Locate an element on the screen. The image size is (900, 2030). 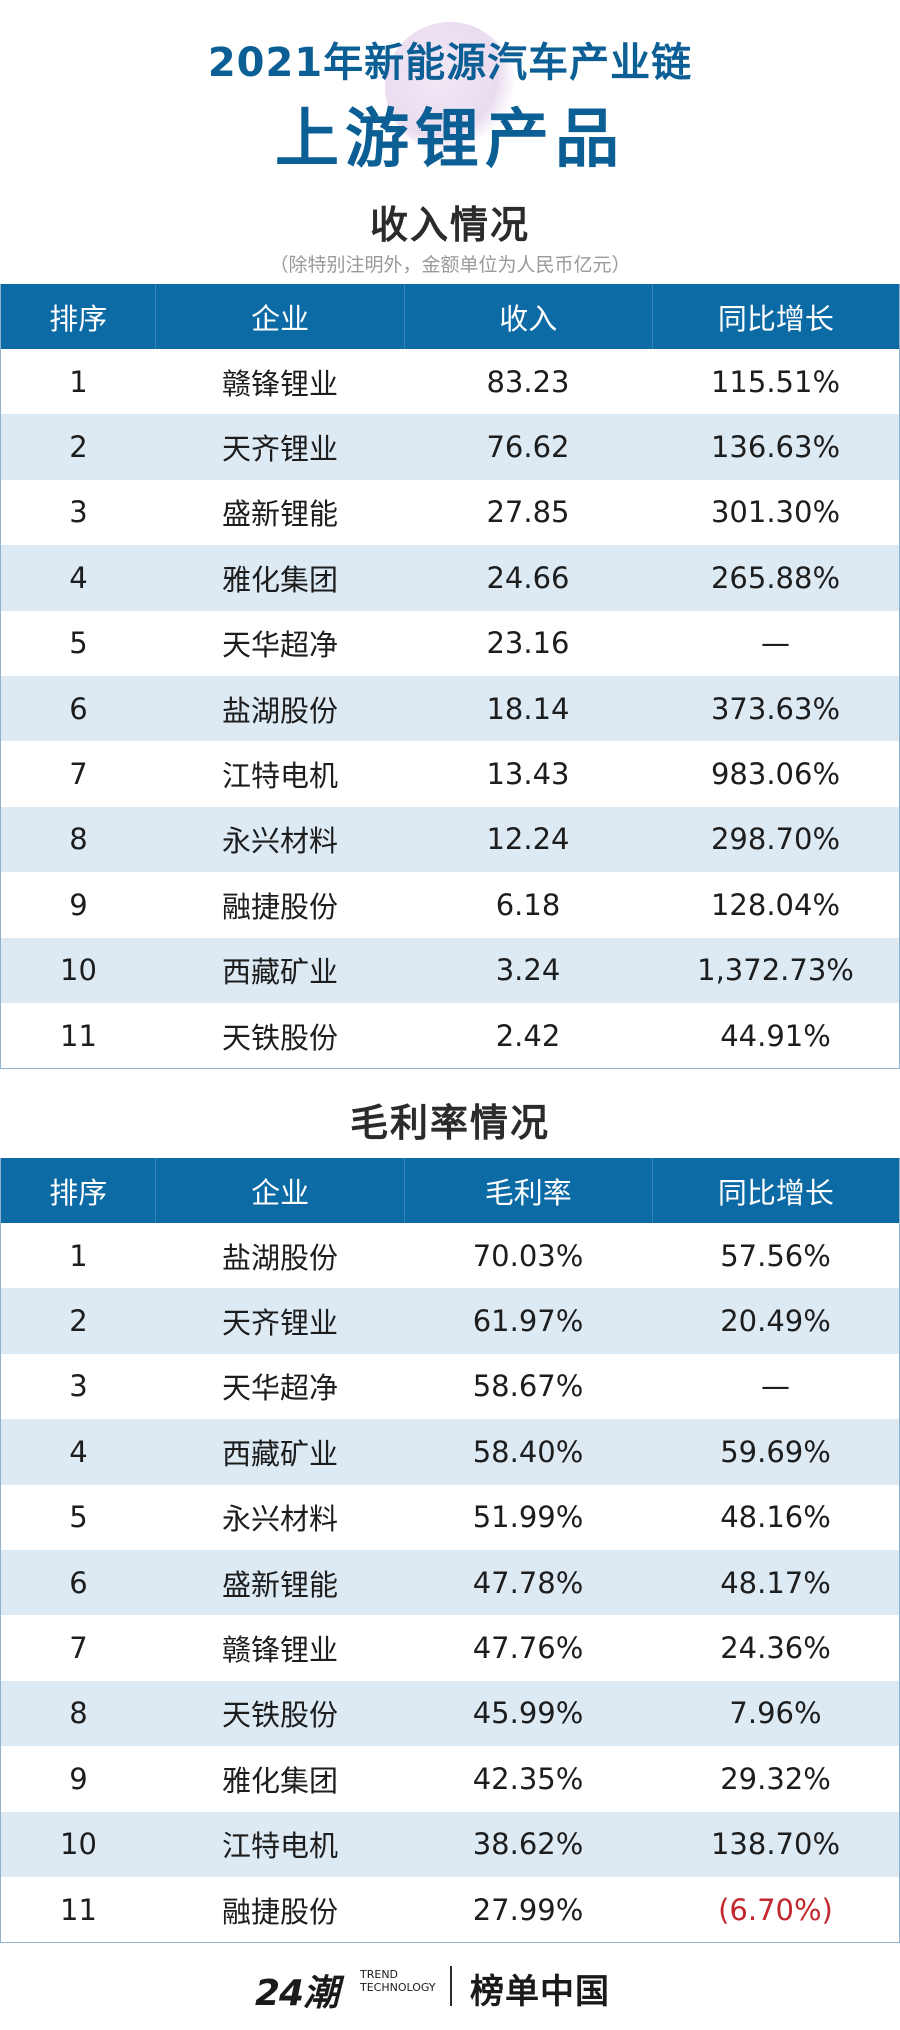
footer-divider is located at coordinates (451, 1986).